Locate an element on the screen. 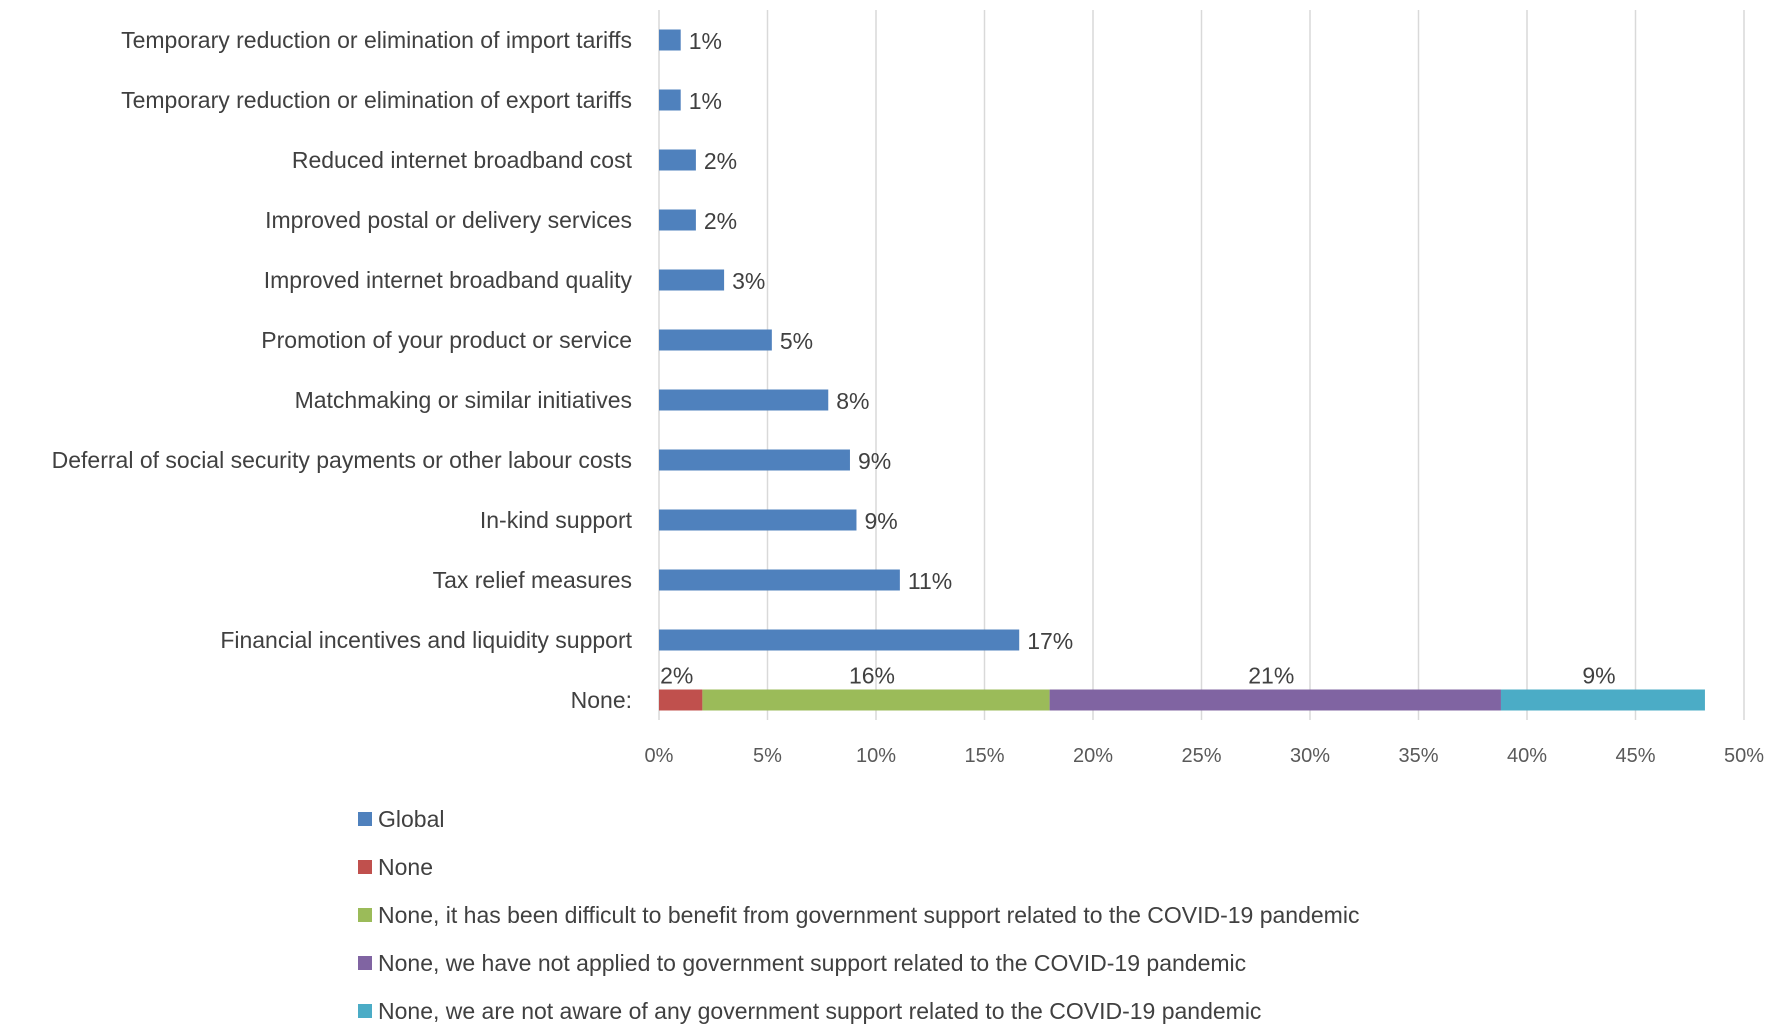 The height and width of the screenshot is (1035, 1766). x-tick-label: 40% is located at coordinates (1527, 756).